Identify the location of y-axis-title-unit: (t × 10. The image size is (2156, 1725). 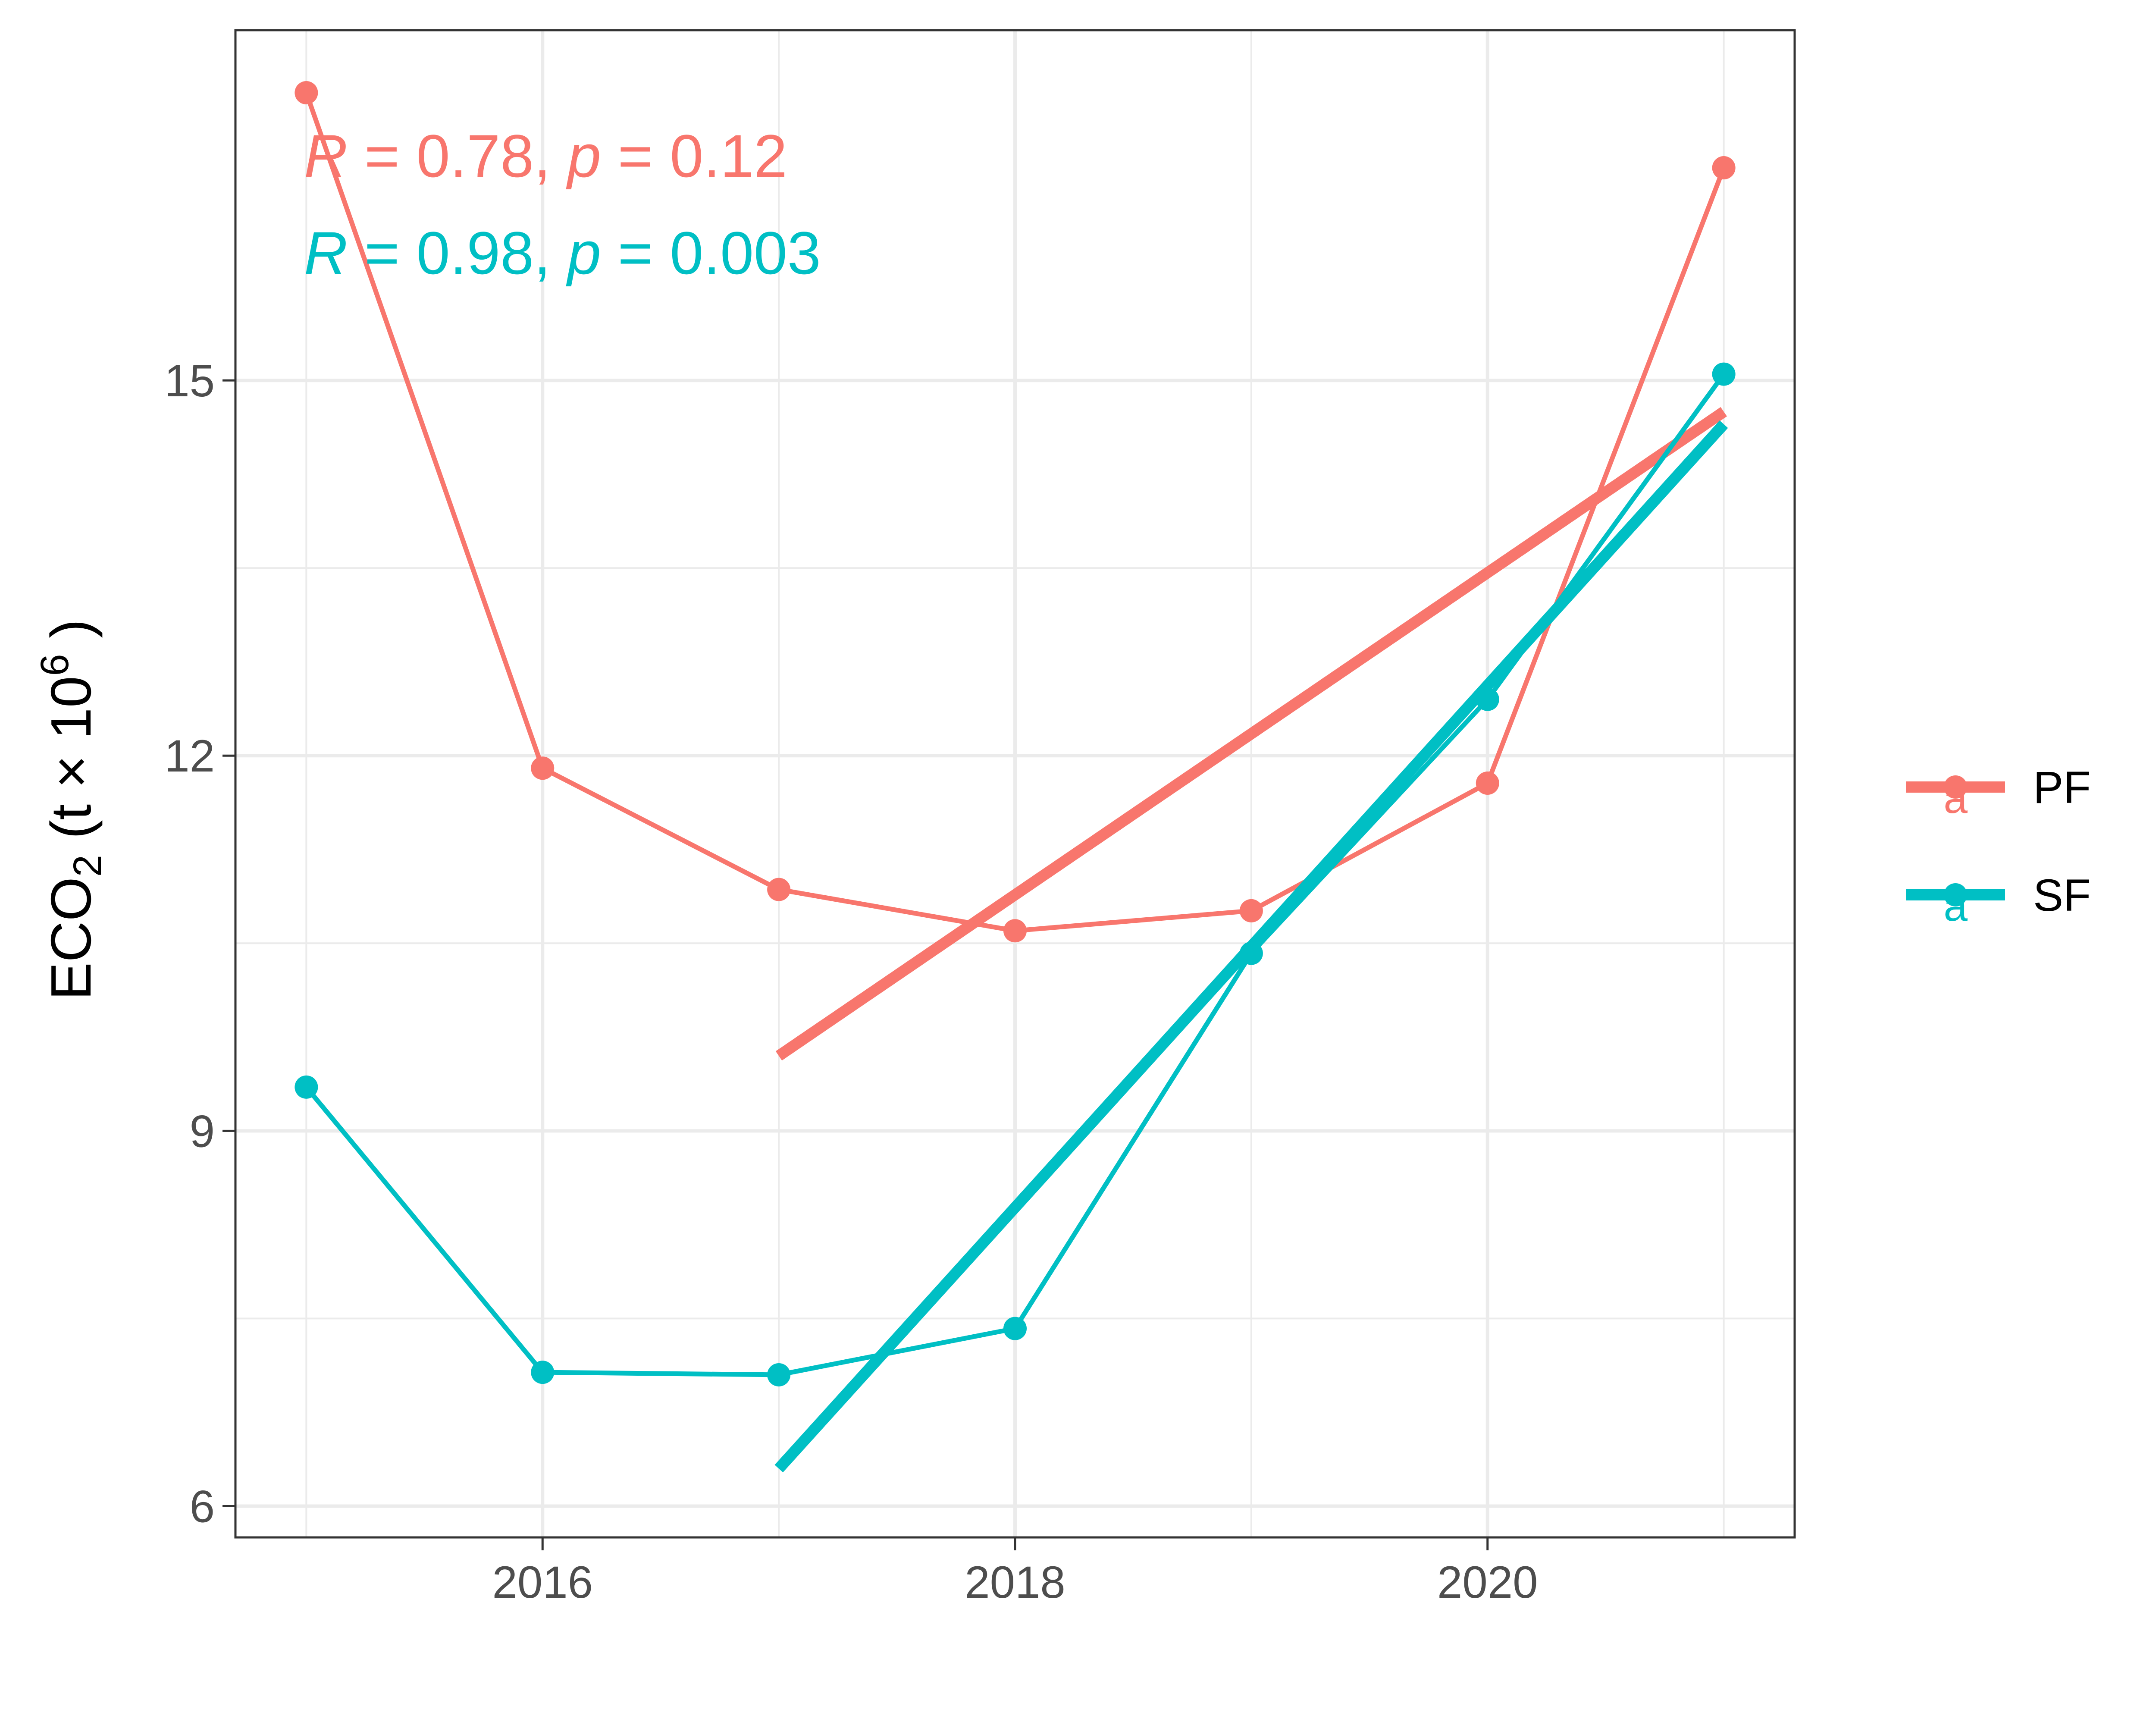
(71, 766).